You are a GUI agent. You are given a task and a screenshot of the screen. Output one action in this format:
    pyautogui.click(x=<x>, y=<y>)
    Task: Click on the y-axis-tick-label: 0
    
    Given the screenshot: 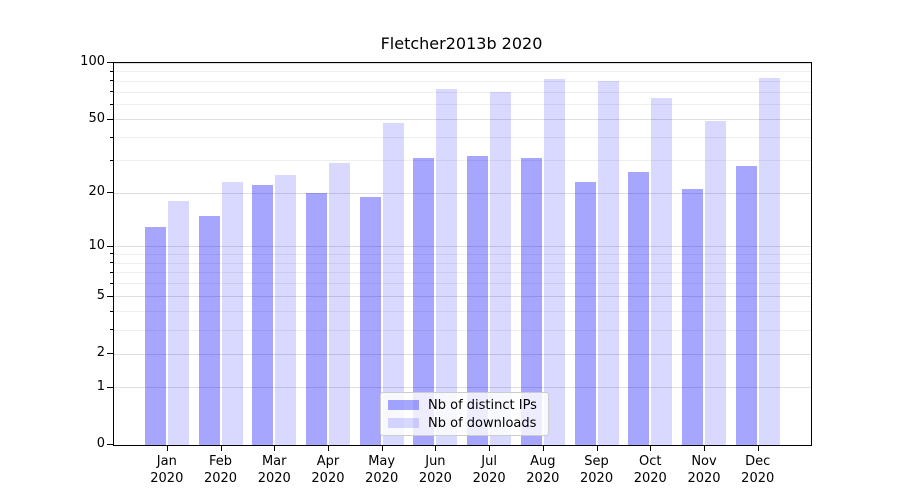 What is the action you would take?
    pyautogui.click(x=100, y=443)
    